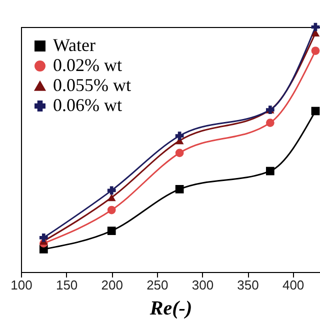 The height and width of the screenshot is (320, 320). I want to click on x-tick-label: 300, so click(203, 285).